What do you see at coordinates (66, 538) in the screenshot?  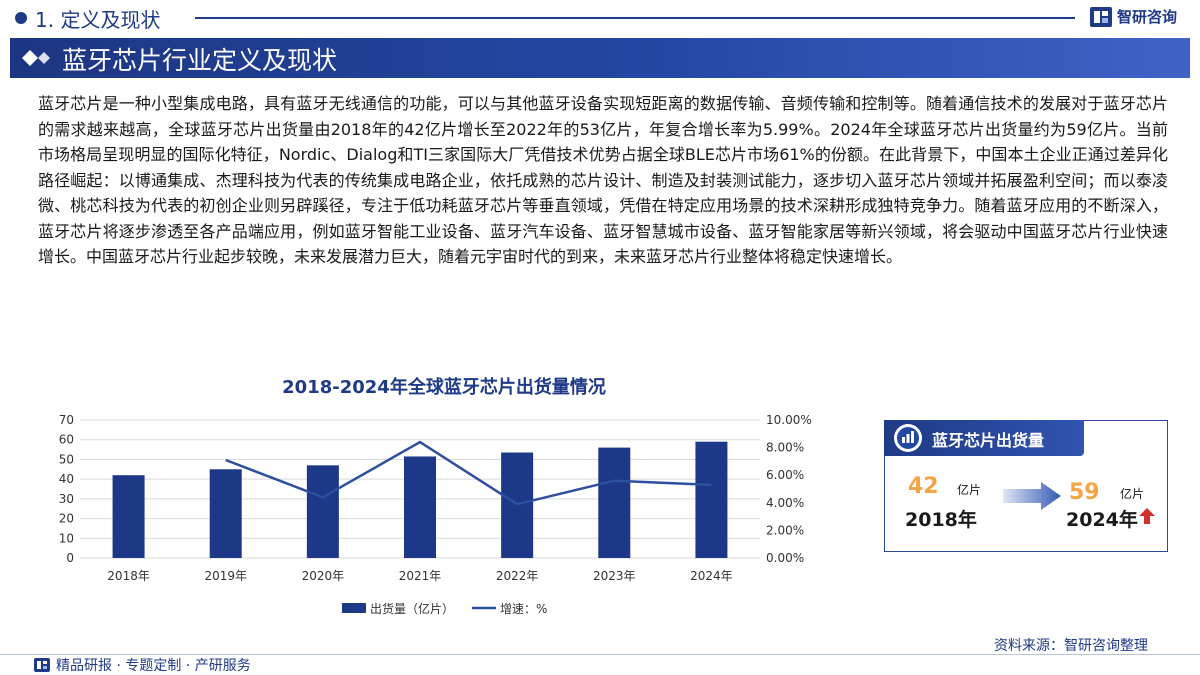 I see `y-left-tick-label: 10` at bounding box center [66, 538].